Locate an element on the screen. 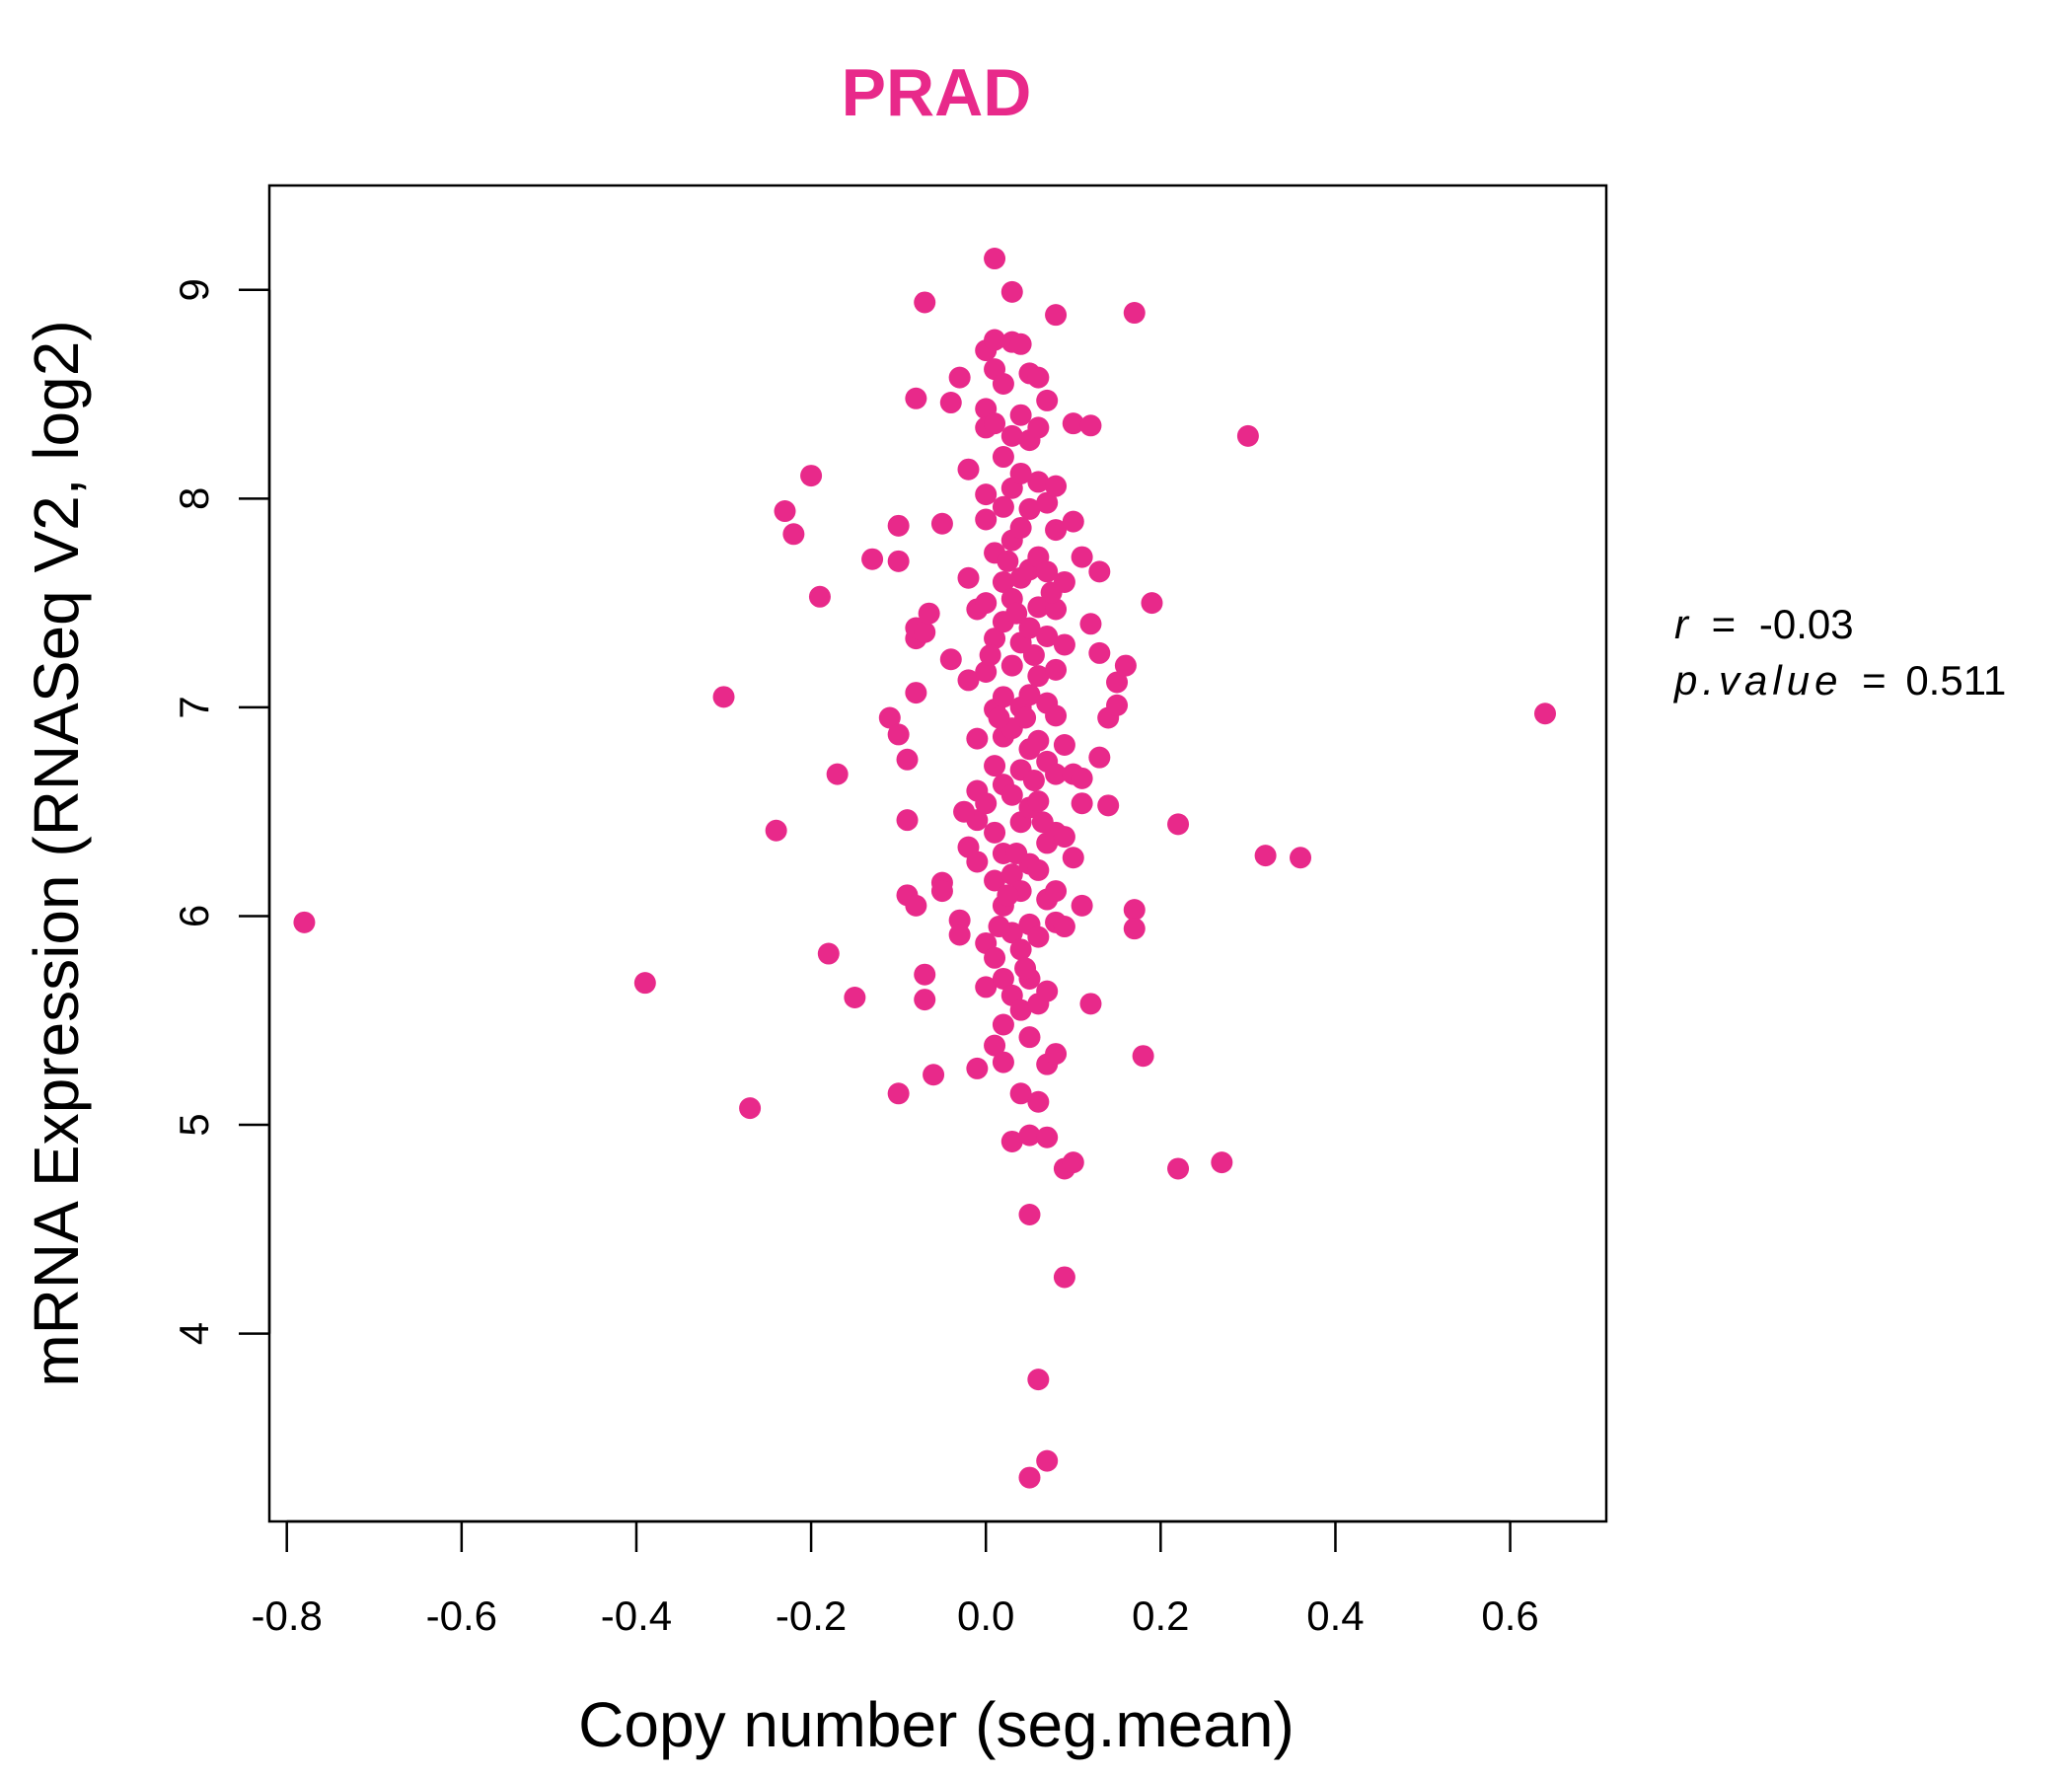  p-equals: = is located at coordinates (1875, 680).